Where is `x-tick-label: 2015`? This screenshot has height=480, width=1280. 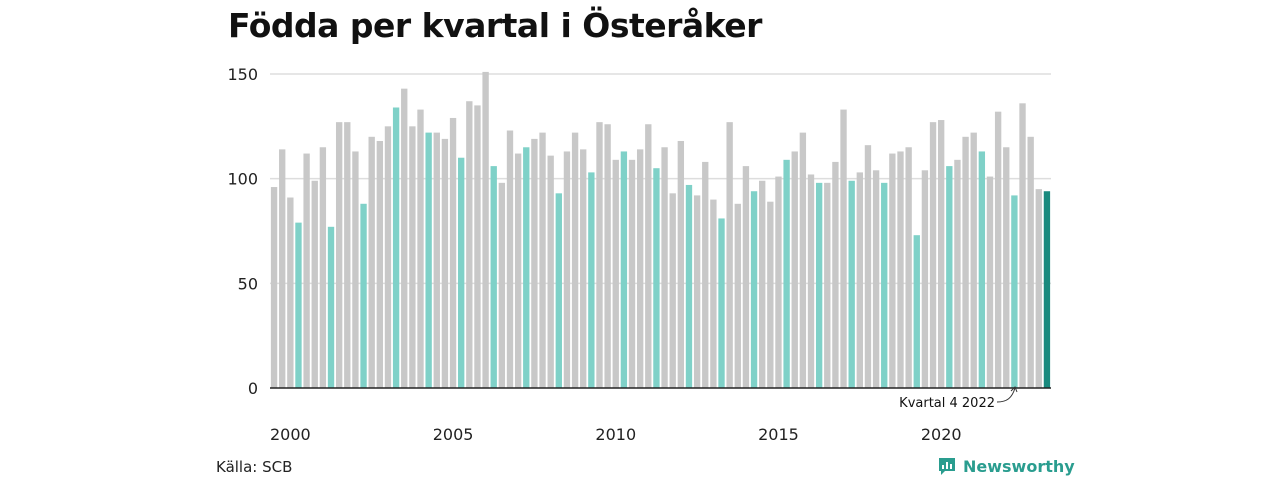
x-tick-label: 2015 is located at coordinates (778, 434).